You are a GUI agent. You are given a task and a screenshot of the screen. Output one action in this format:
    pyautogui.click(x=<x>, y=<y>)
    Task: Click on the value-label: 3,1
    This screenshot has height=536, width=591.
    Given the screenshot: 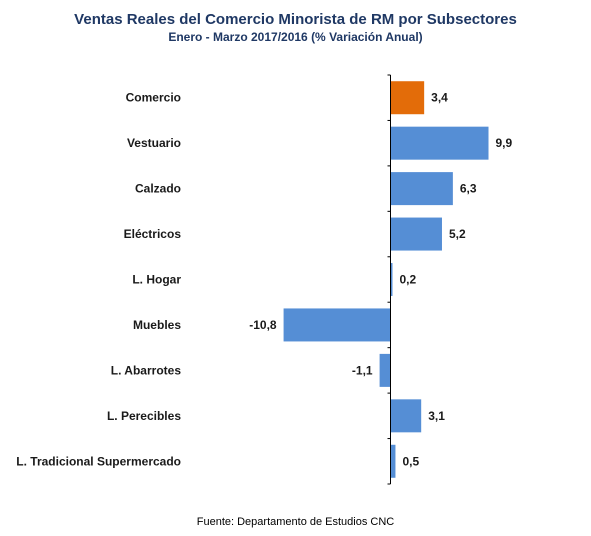 What is the action you would take?
    pyautogui.click(x=436, y=416)
    